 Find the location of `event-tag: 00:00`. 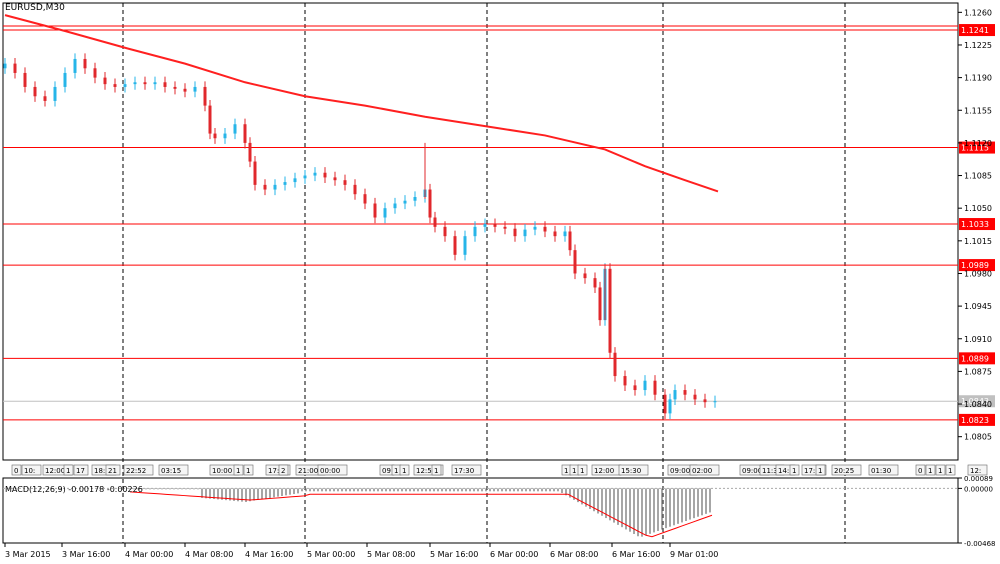

event-tag: 00:00 is located at coordinates (332, 470).